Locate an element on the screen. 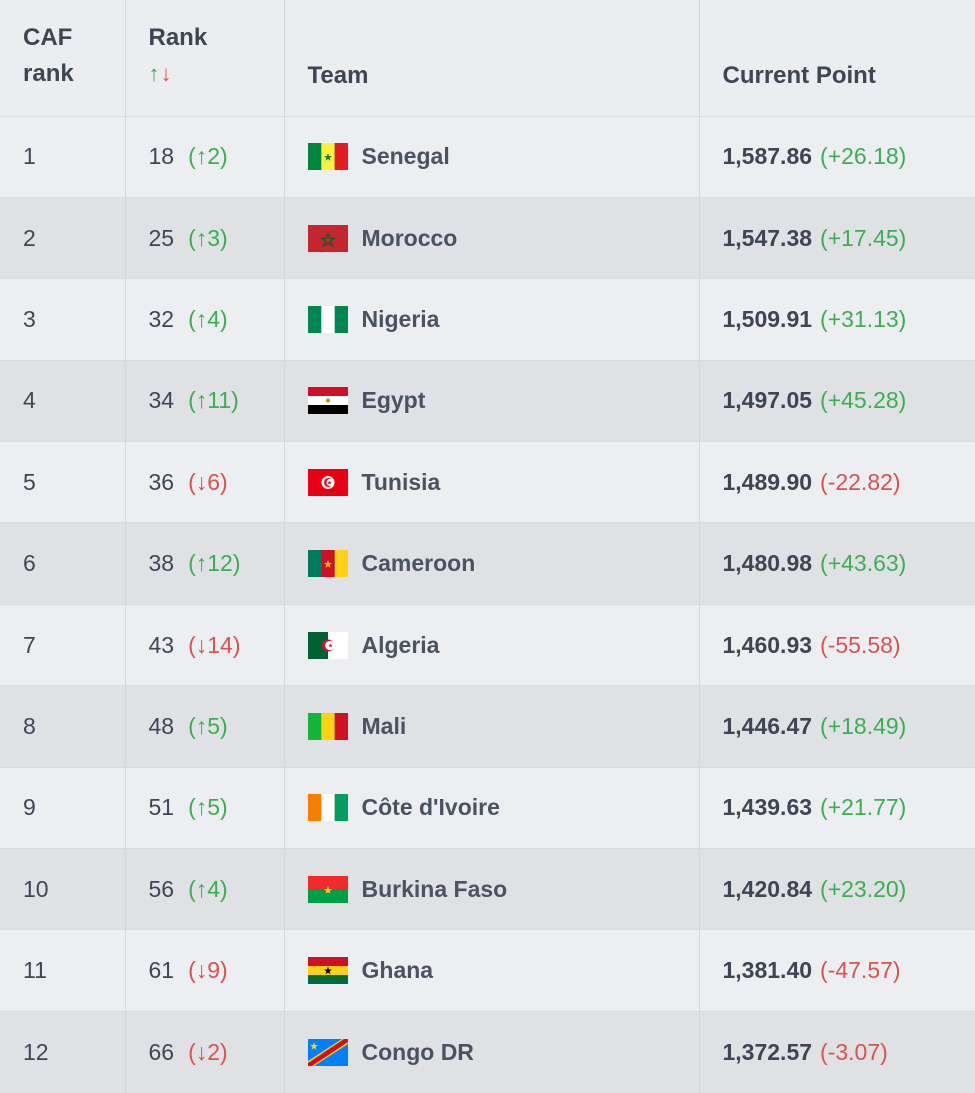 This screenshot has height=1093, width=975. egypt-flag-icon is located at coordinates (327, 401).